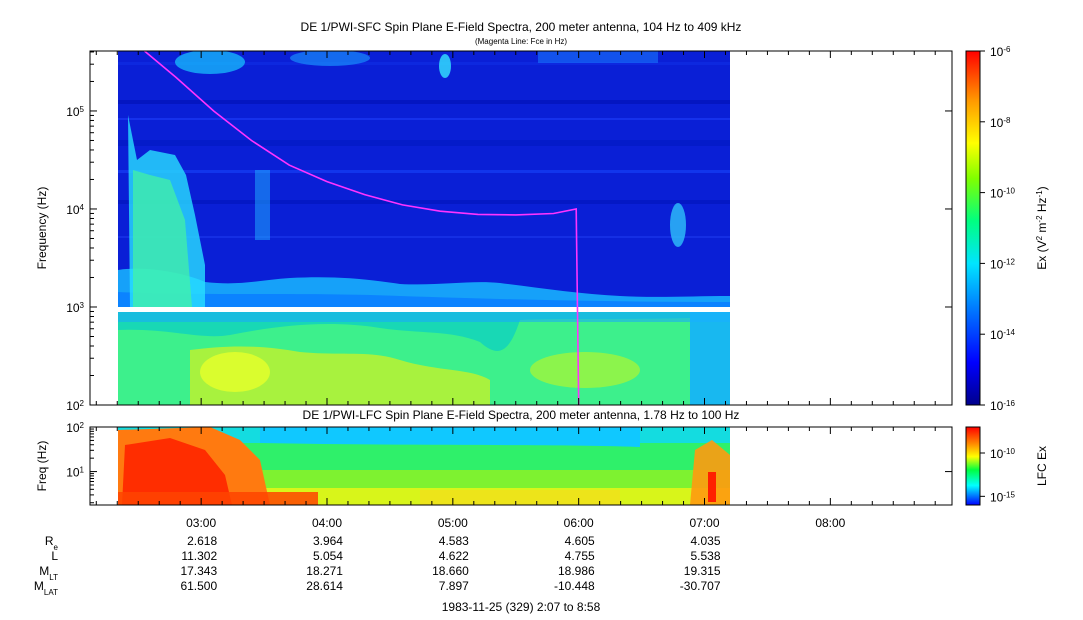  Describe the element at coordinates (48, 573) in the screenshot. I see `ephemeris-row-label: MLT` at that location.